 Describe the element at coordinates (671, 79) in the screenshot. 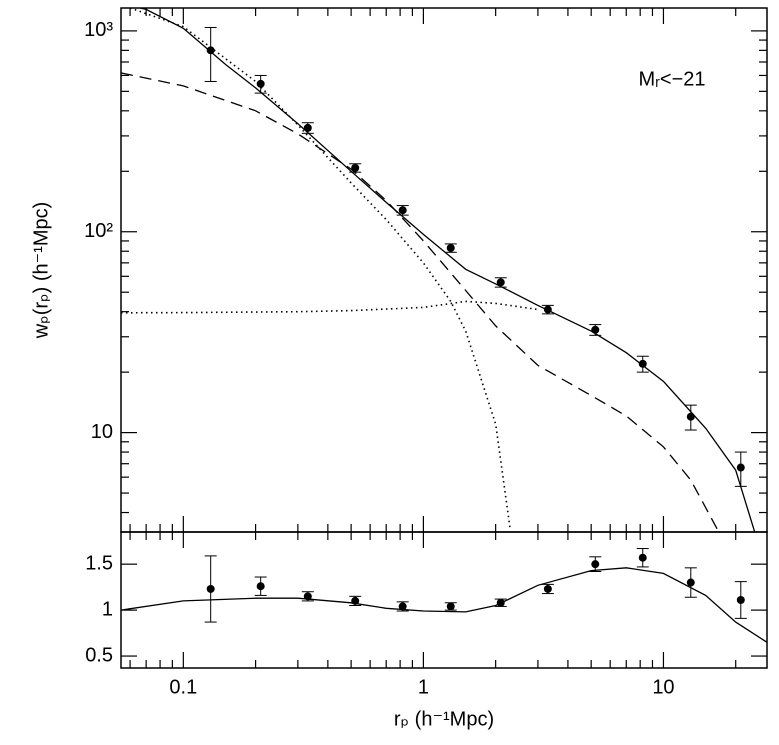

I see `annotation: Mᵣ<−21` at that location.